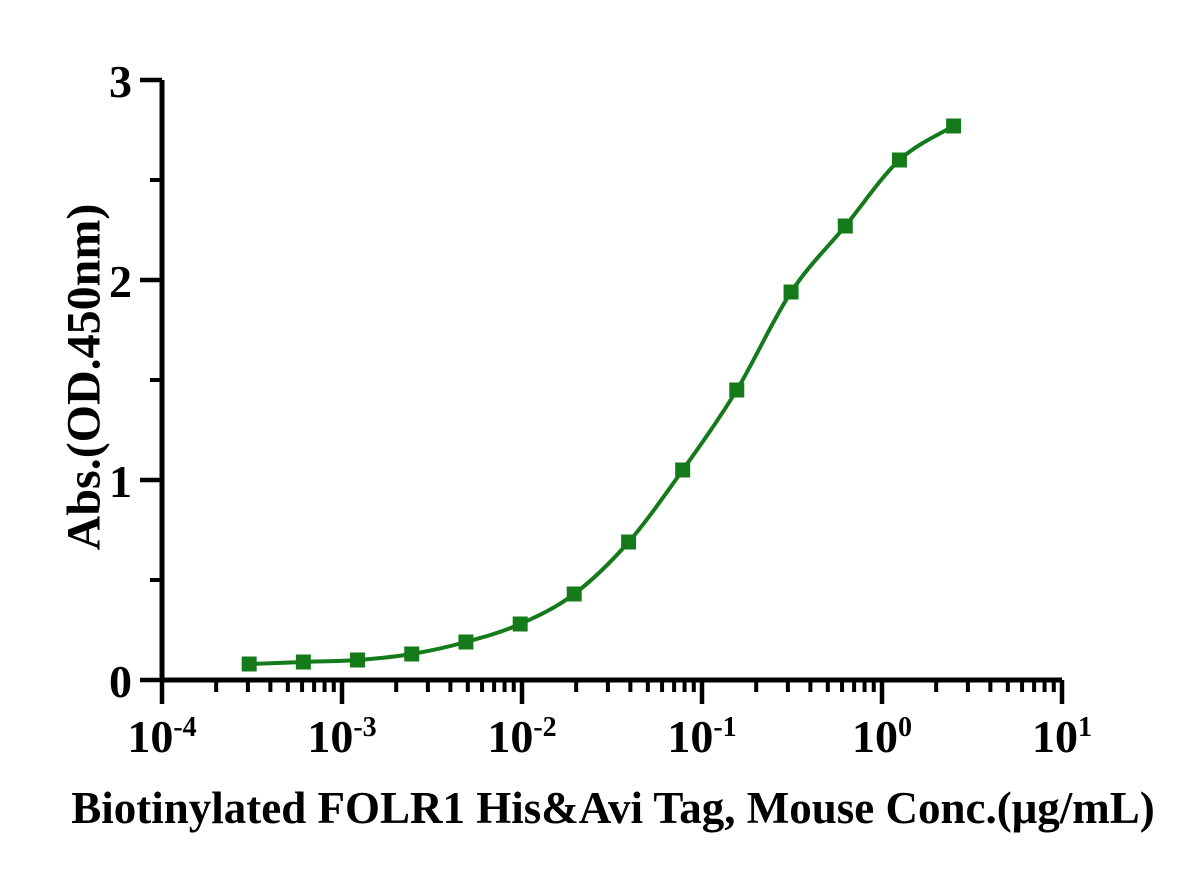 The width and height of the screenshot is (1187, 873). Describe the element at coordinates (151, 380) in the screenshot. I see `y-axis-ticks` at that location.